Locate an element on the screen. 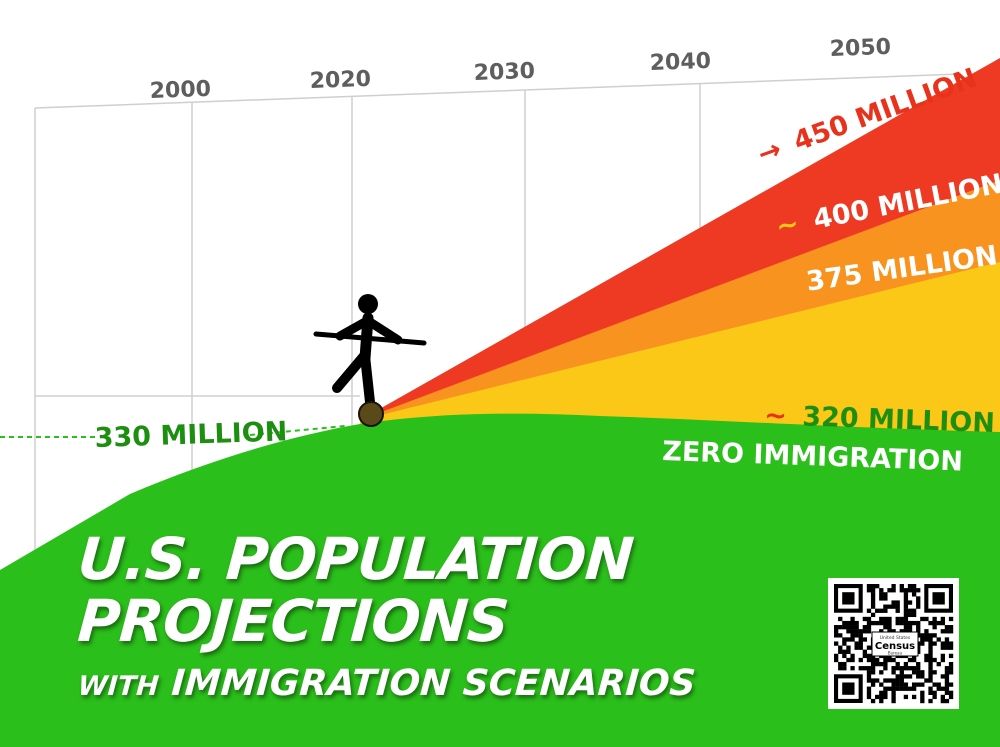 This screenshot has width=1000, height=747. tightrope-walker-figure is located at coordinates (370, 360).